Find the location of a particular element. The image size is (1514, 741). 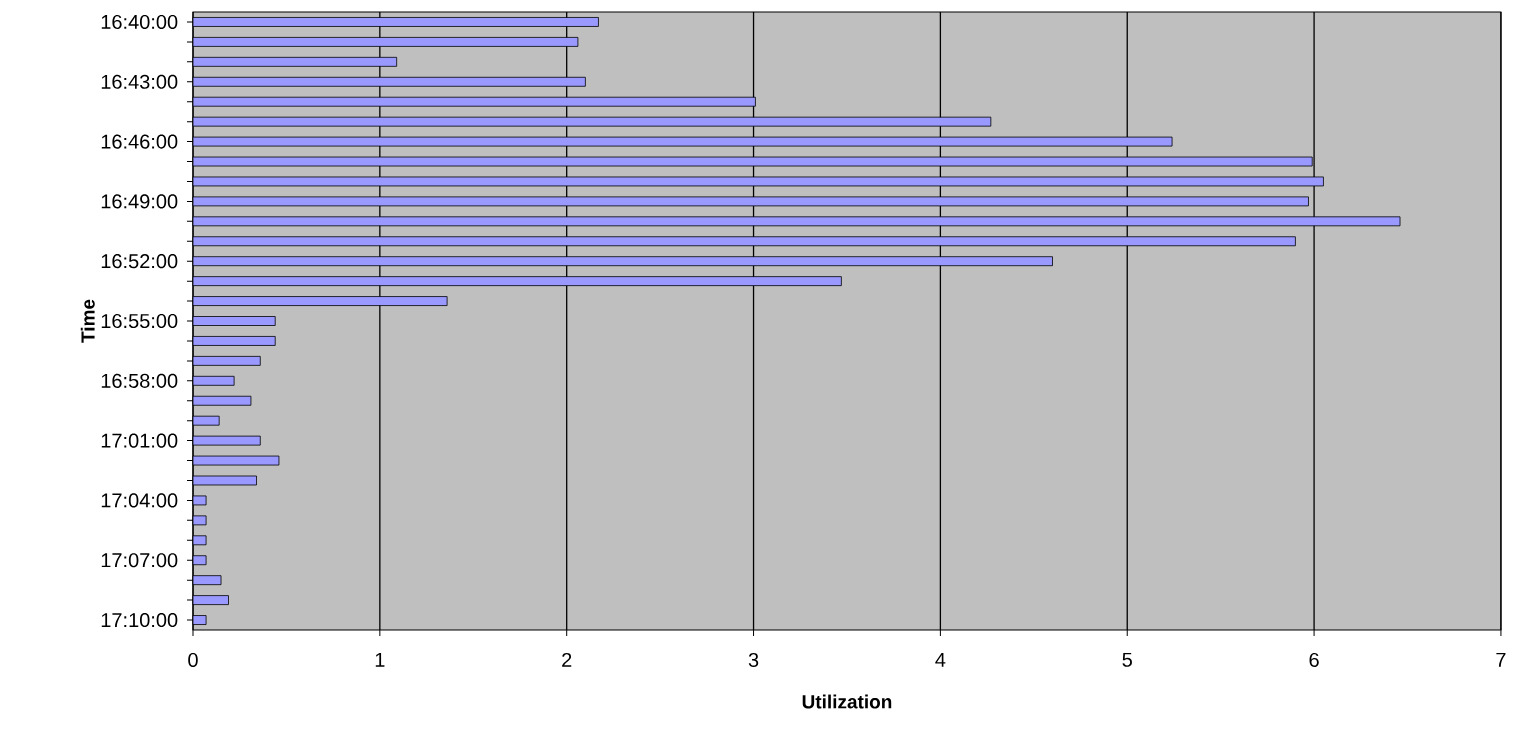

y-tick-label: 16:43:00 is located at coordinates (139, 81).